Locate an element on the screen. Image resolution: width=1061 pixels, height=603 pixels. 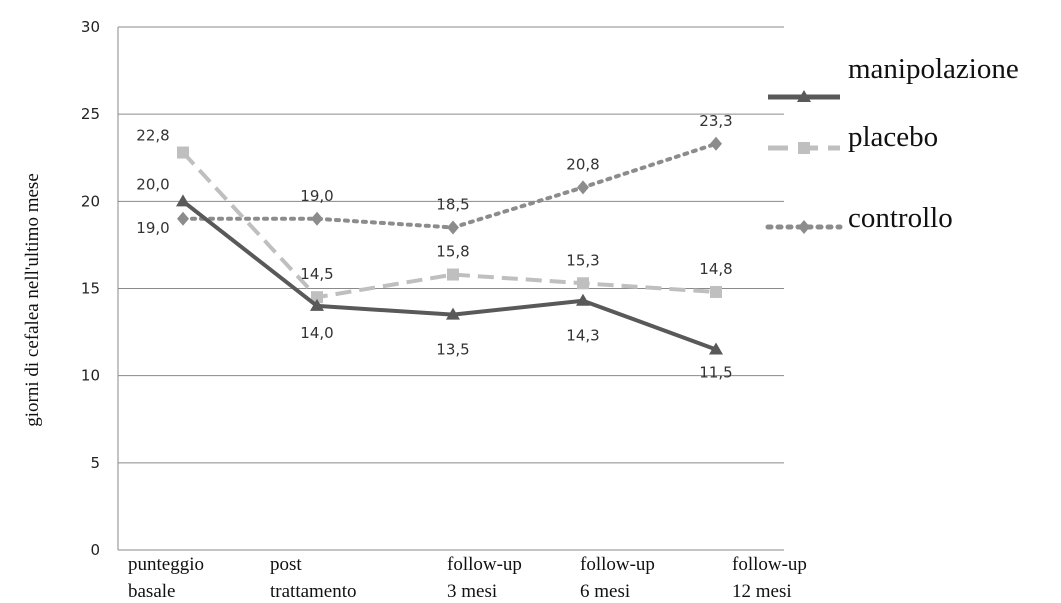
legend-item-controllo: controllo is located at coordinates (859, 218).